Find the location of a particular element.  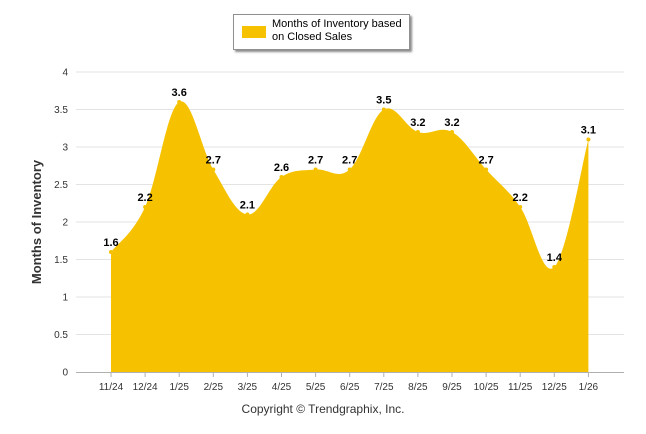

x-tick-label: 3/25 is located at coordinates (248, 387).